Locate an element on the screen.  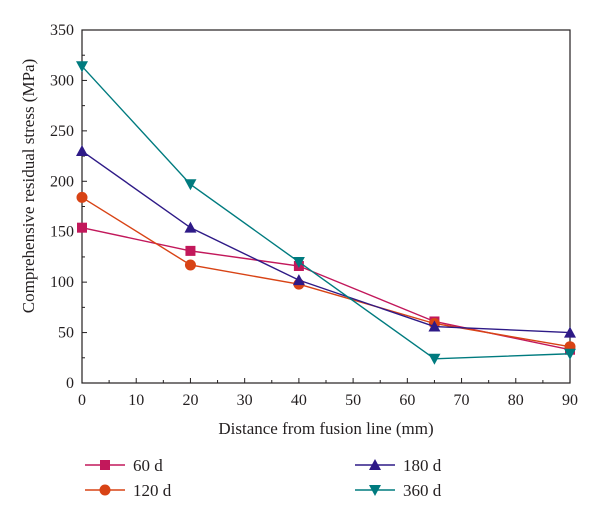
legend-item: 360 d is located at coordinates (398, 490).